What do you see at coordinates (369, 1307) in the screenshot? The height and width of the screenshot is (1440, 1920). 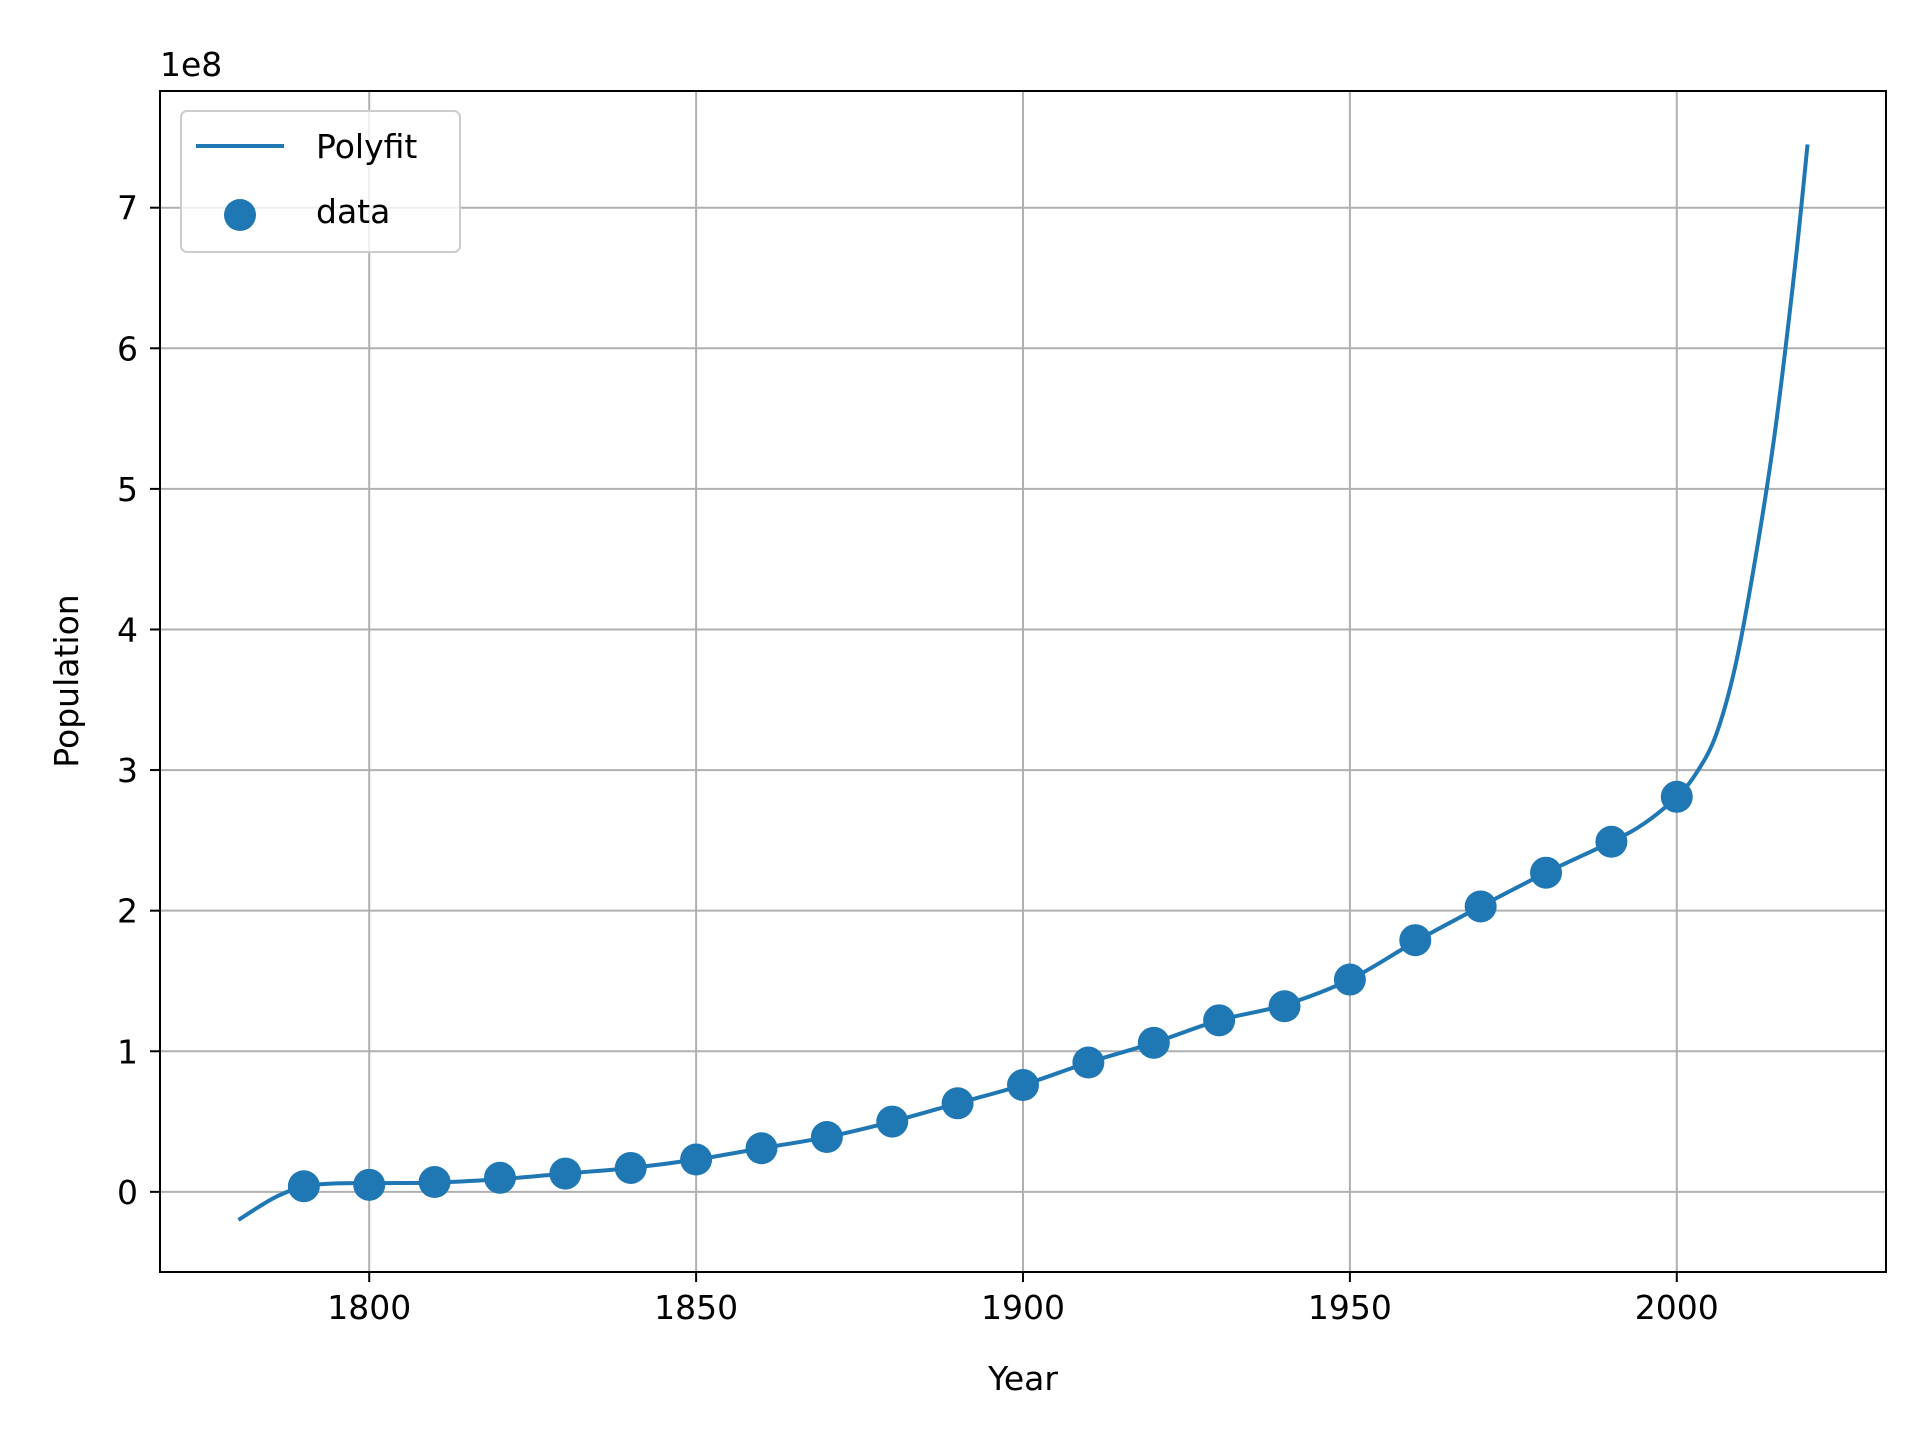 I see `x-tick-label: 1800` at bounding box center [369, 1307].